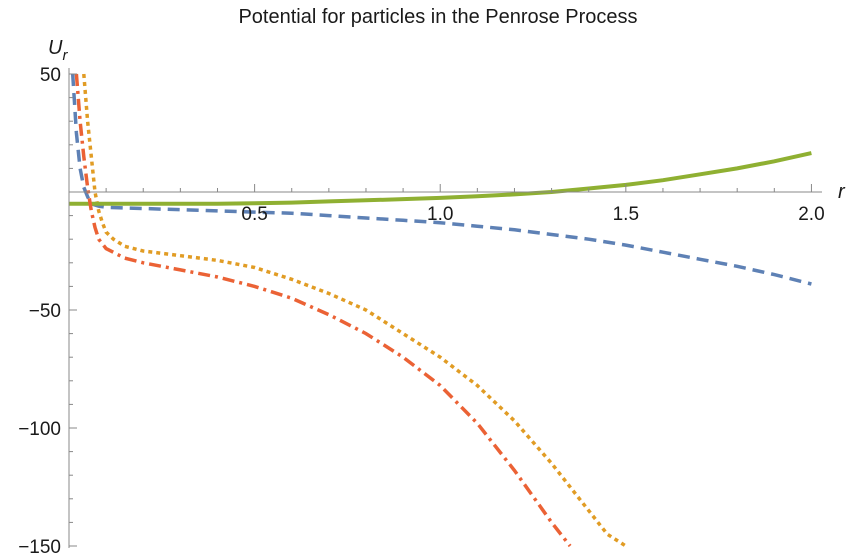 Image resolution: width=847 pixels, height=559 pixels. Describe the element at coordinates (842, 192) in the screenshot. I see `x-axis-label: r` at that location.